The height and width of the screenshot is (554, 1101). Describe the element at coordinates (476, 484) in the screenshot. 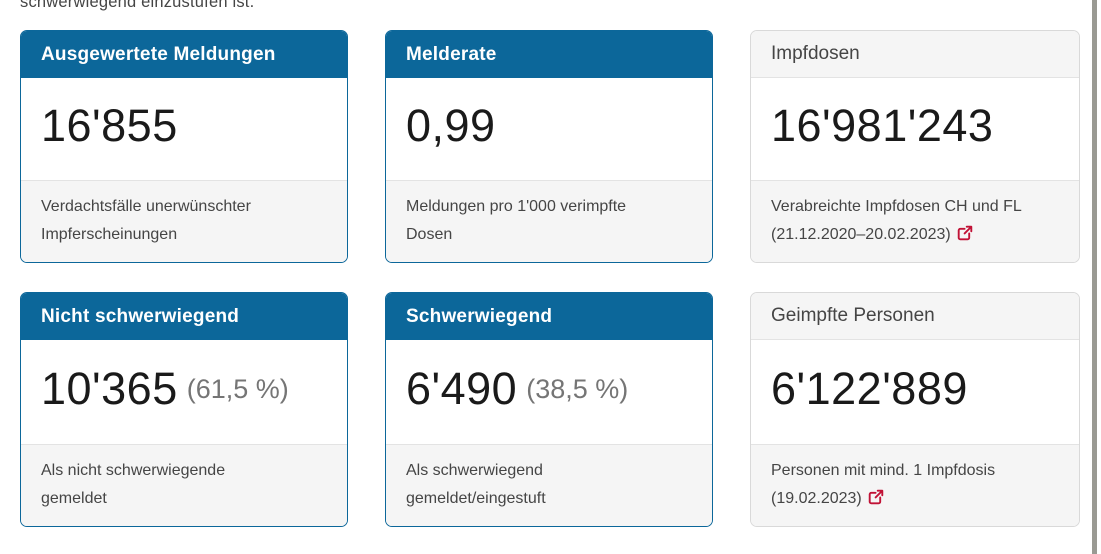

I see `card-description-text: Als schwerwiegend gemeldet/eingestuft` at that location.